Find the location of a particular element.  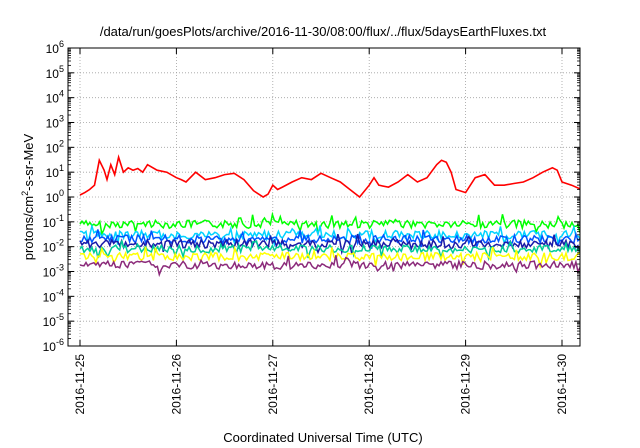

y-tick-label: 10² is located at coordinates (55, 146).